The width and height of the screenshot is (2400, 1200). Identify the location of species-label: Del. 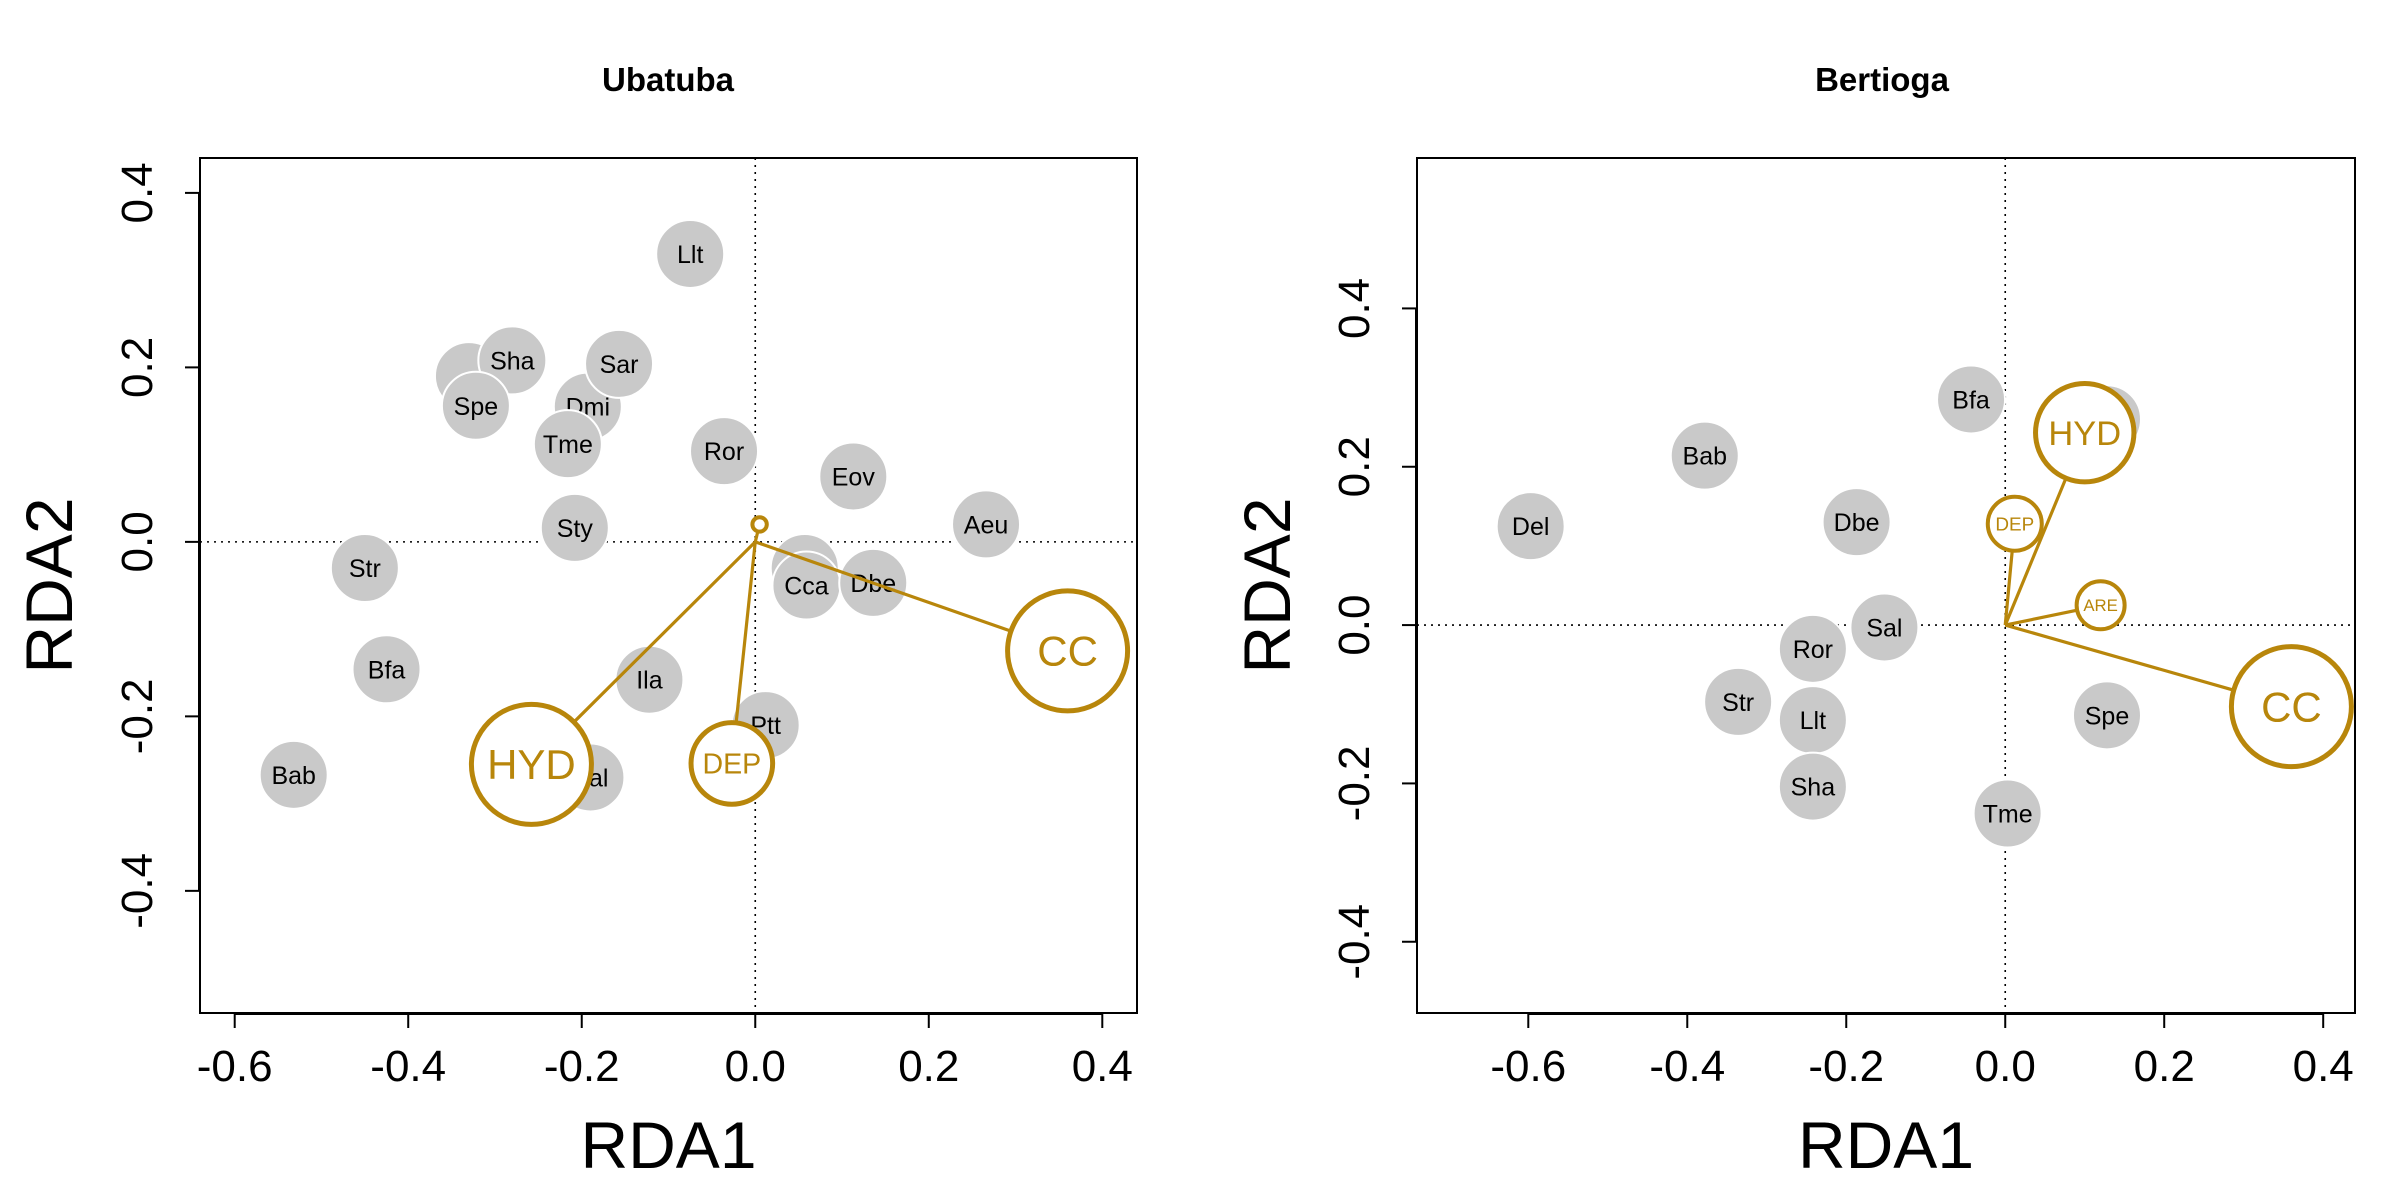
(1531, 527).